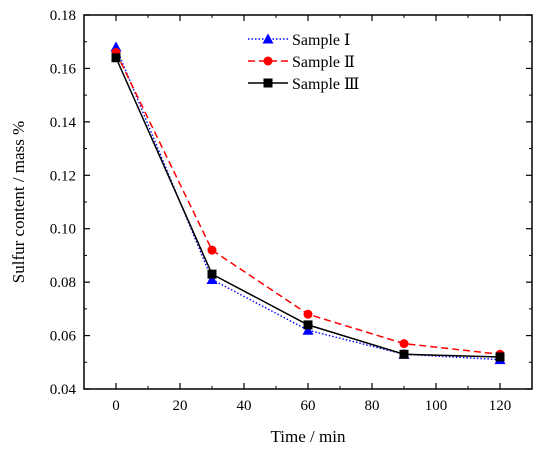 This screenshot has height=451, width=550. I want to click on y-tick-label: 0.06, so click(63, 337).